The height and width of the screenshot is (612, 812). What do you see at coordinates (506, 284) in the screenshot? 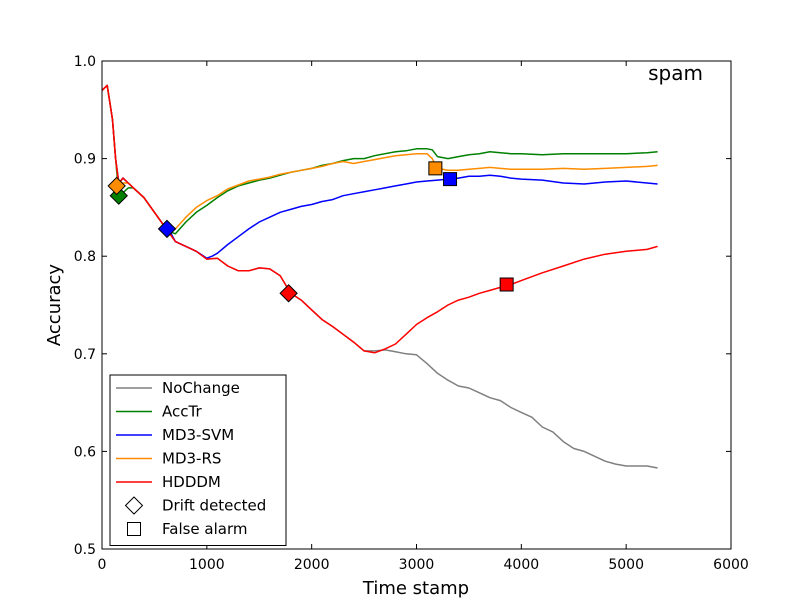
I see `false-alarm-marker-hdddm` at bounding box center [506, 284].